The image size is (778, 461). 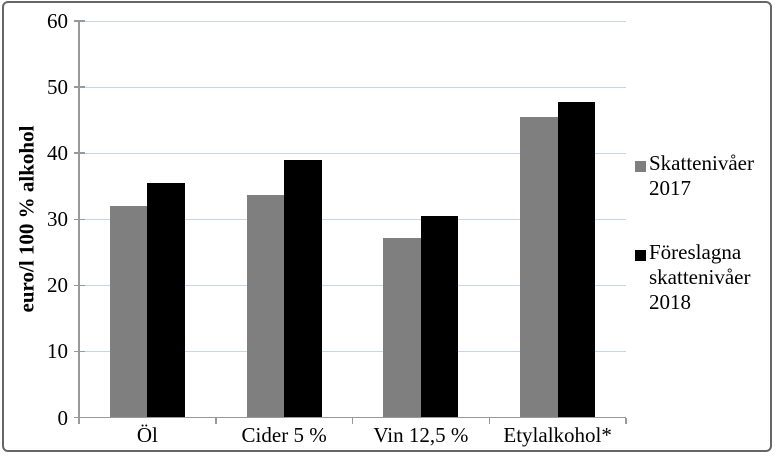 I want to click on bar-series1-Etylalkohol*, so click(x=576, y=259).